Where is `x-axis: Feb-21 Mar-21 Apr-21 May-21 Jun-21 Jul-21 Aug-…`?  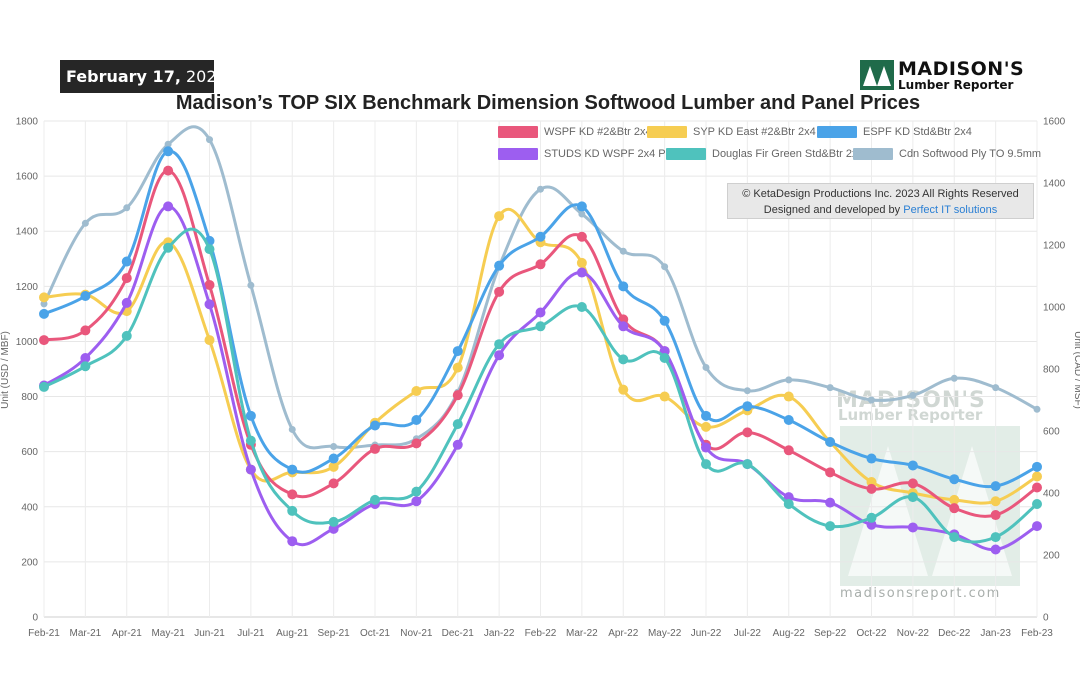
x-axis: Feb-21 Mar-21 Apr-21 May-21 Jun-21 Jul-21 Aug-… is located at coordinates (540, 633).